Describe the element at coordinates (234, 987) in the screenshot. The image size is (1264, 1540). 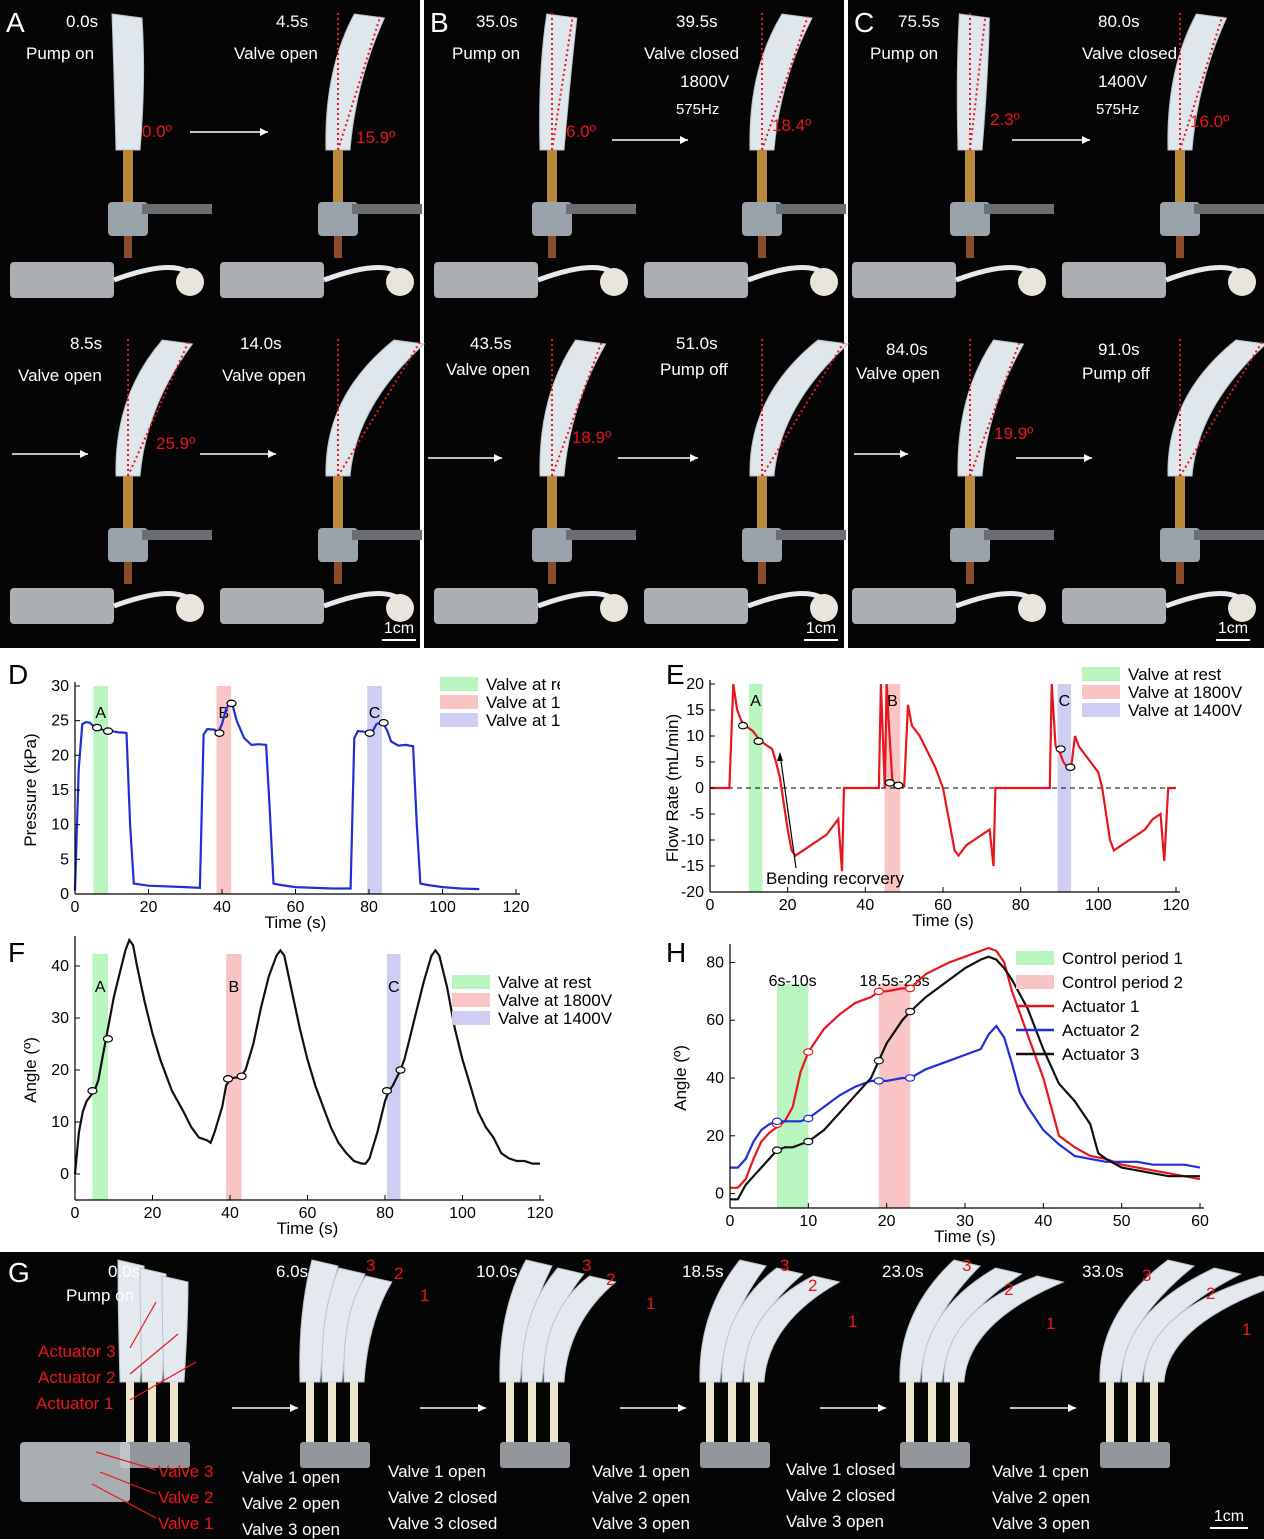
I see `band-label: B` at that location.